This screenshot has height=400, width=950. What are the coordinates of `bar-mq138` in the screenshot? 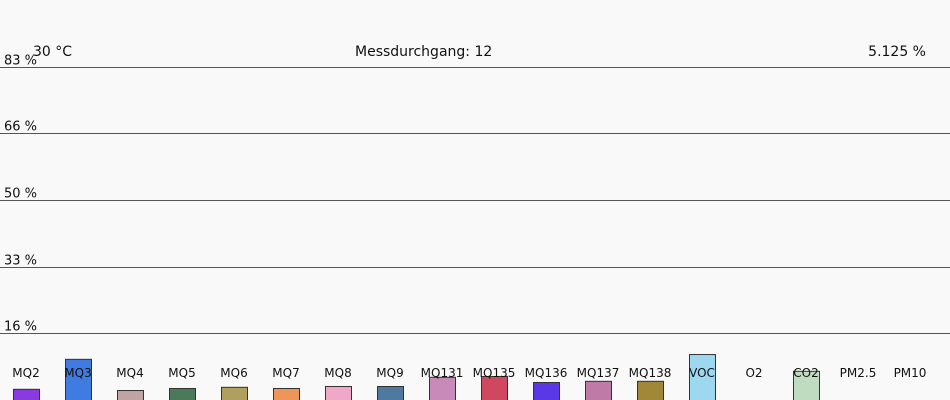 It's located at (650, 390).